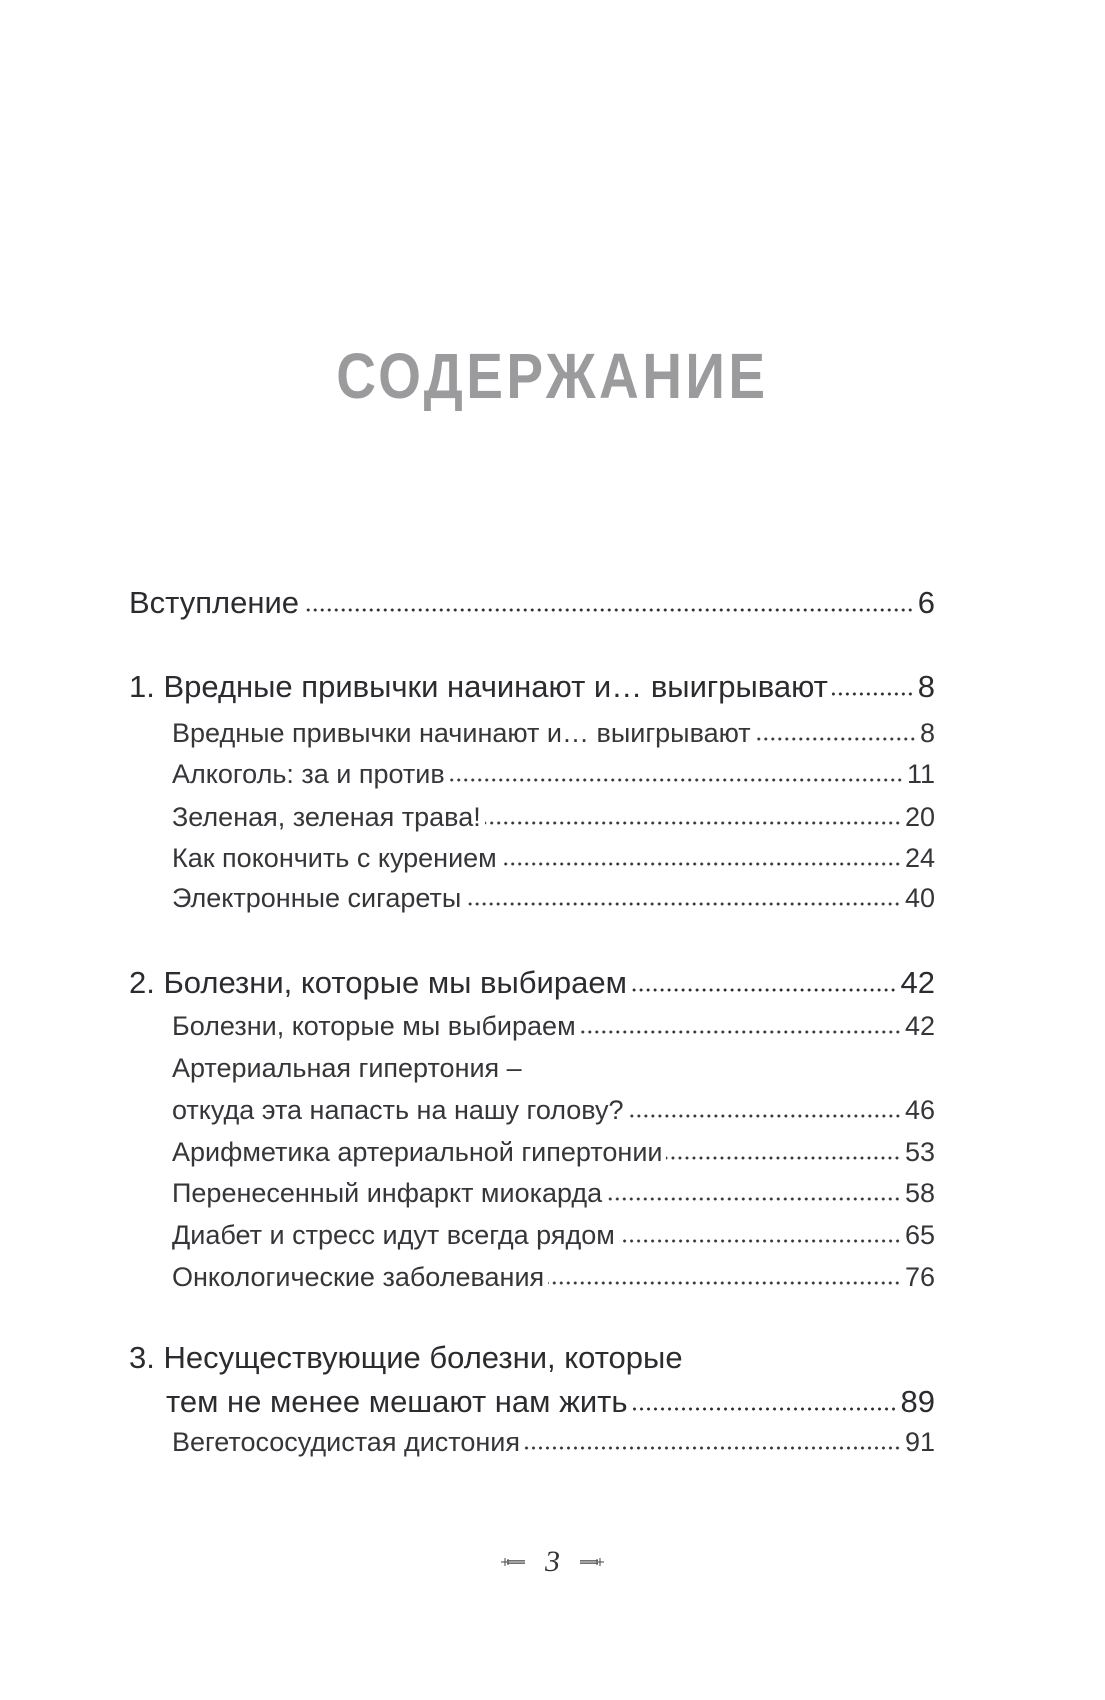 The height and width of the screenshot is (1700, 1105). I want to click on entry-label: Вредные привычки начинают и… выигрывают, so click(461, 733).